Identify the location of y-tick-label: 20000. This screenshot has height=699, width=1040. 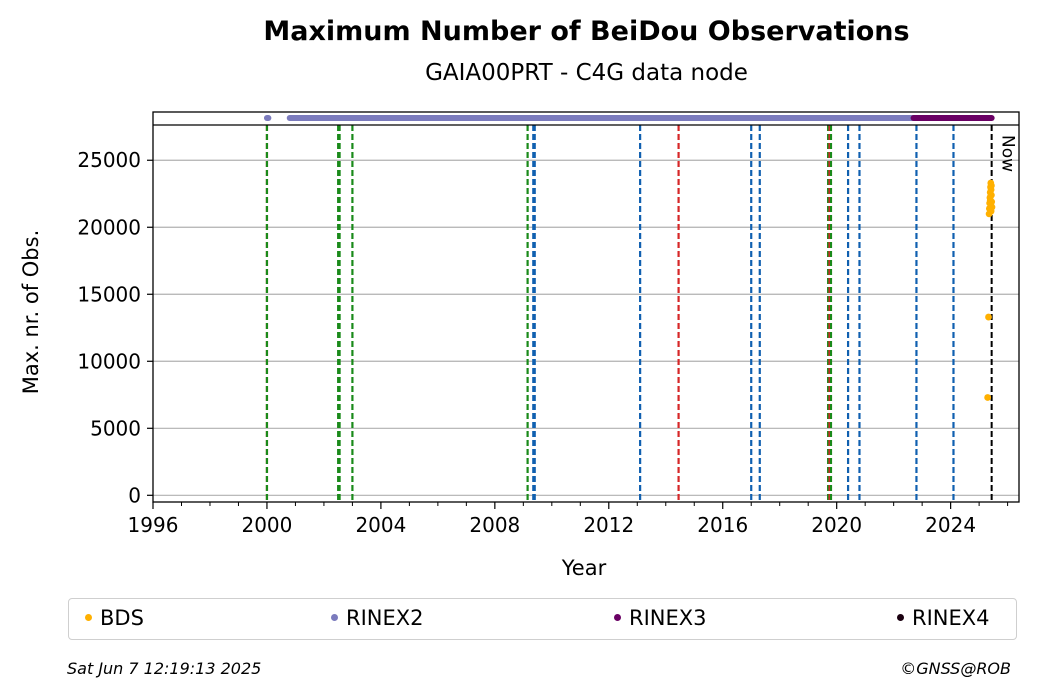
(109, 227).